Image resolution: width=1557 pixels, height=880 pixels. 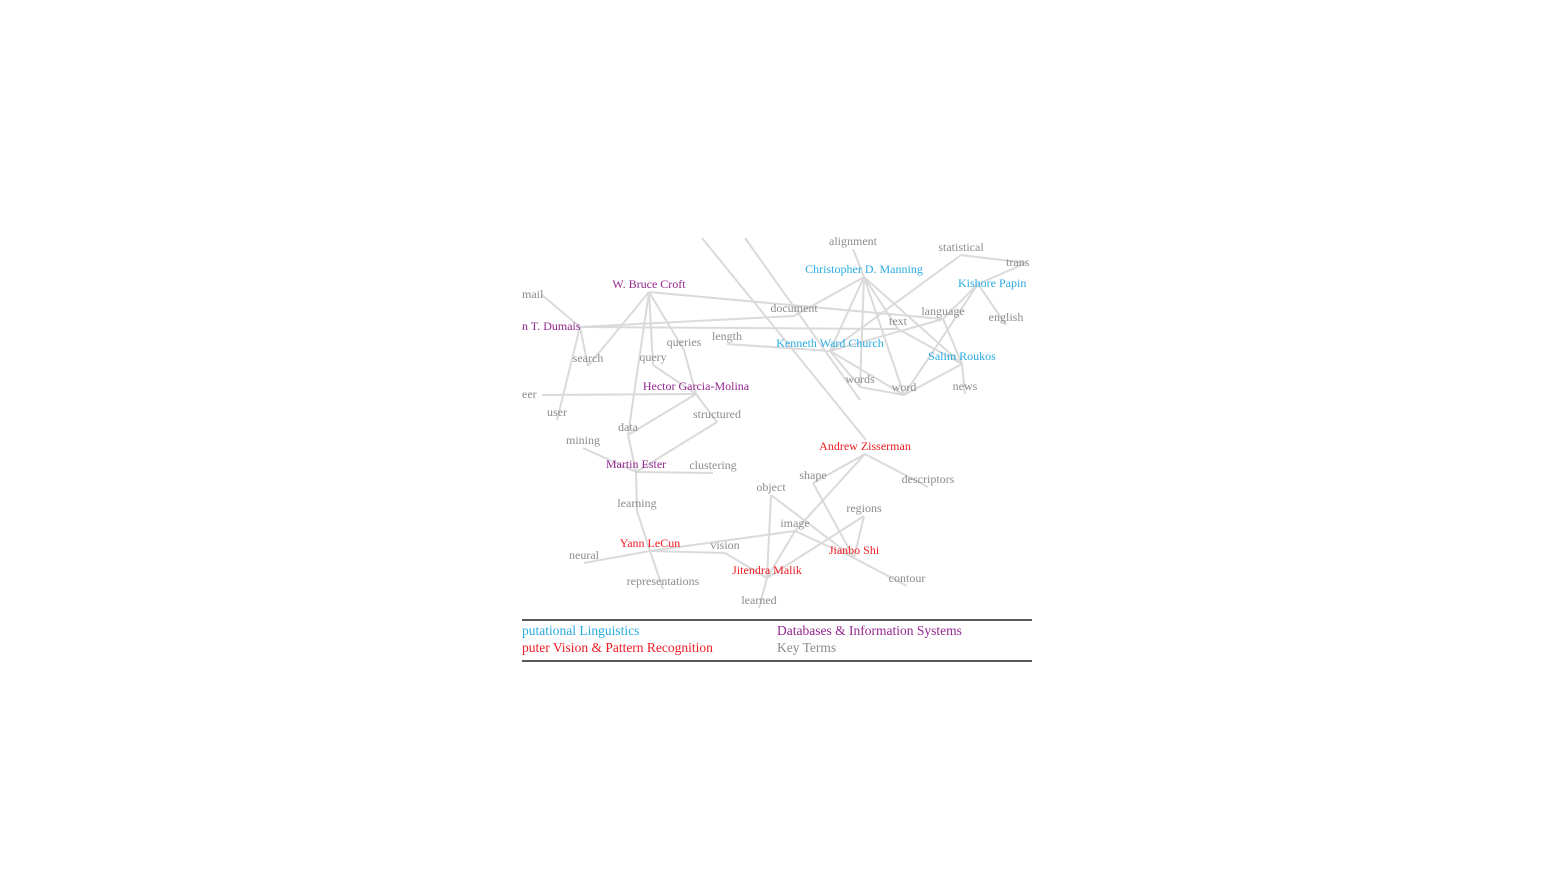 I want to click on node-label: mining, so click(x=583, y=440).